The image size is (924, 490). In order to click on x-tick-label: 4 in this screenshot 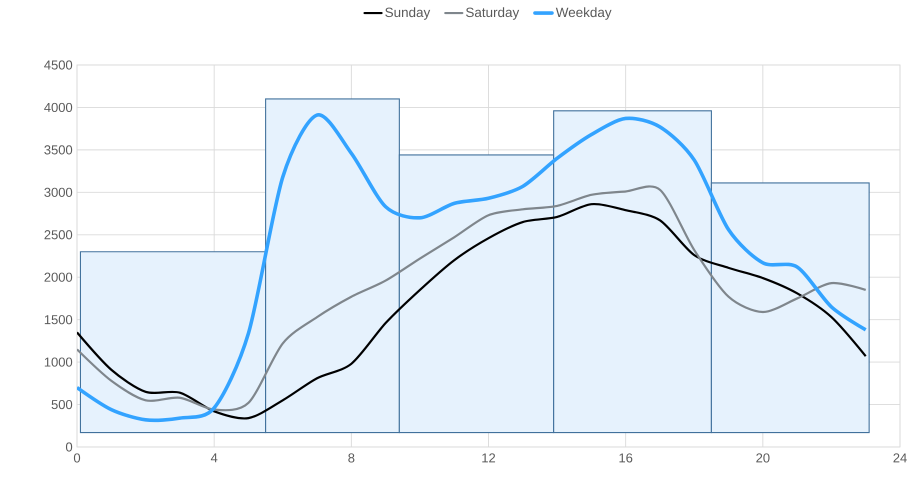, I will do `click(214, 457)`.